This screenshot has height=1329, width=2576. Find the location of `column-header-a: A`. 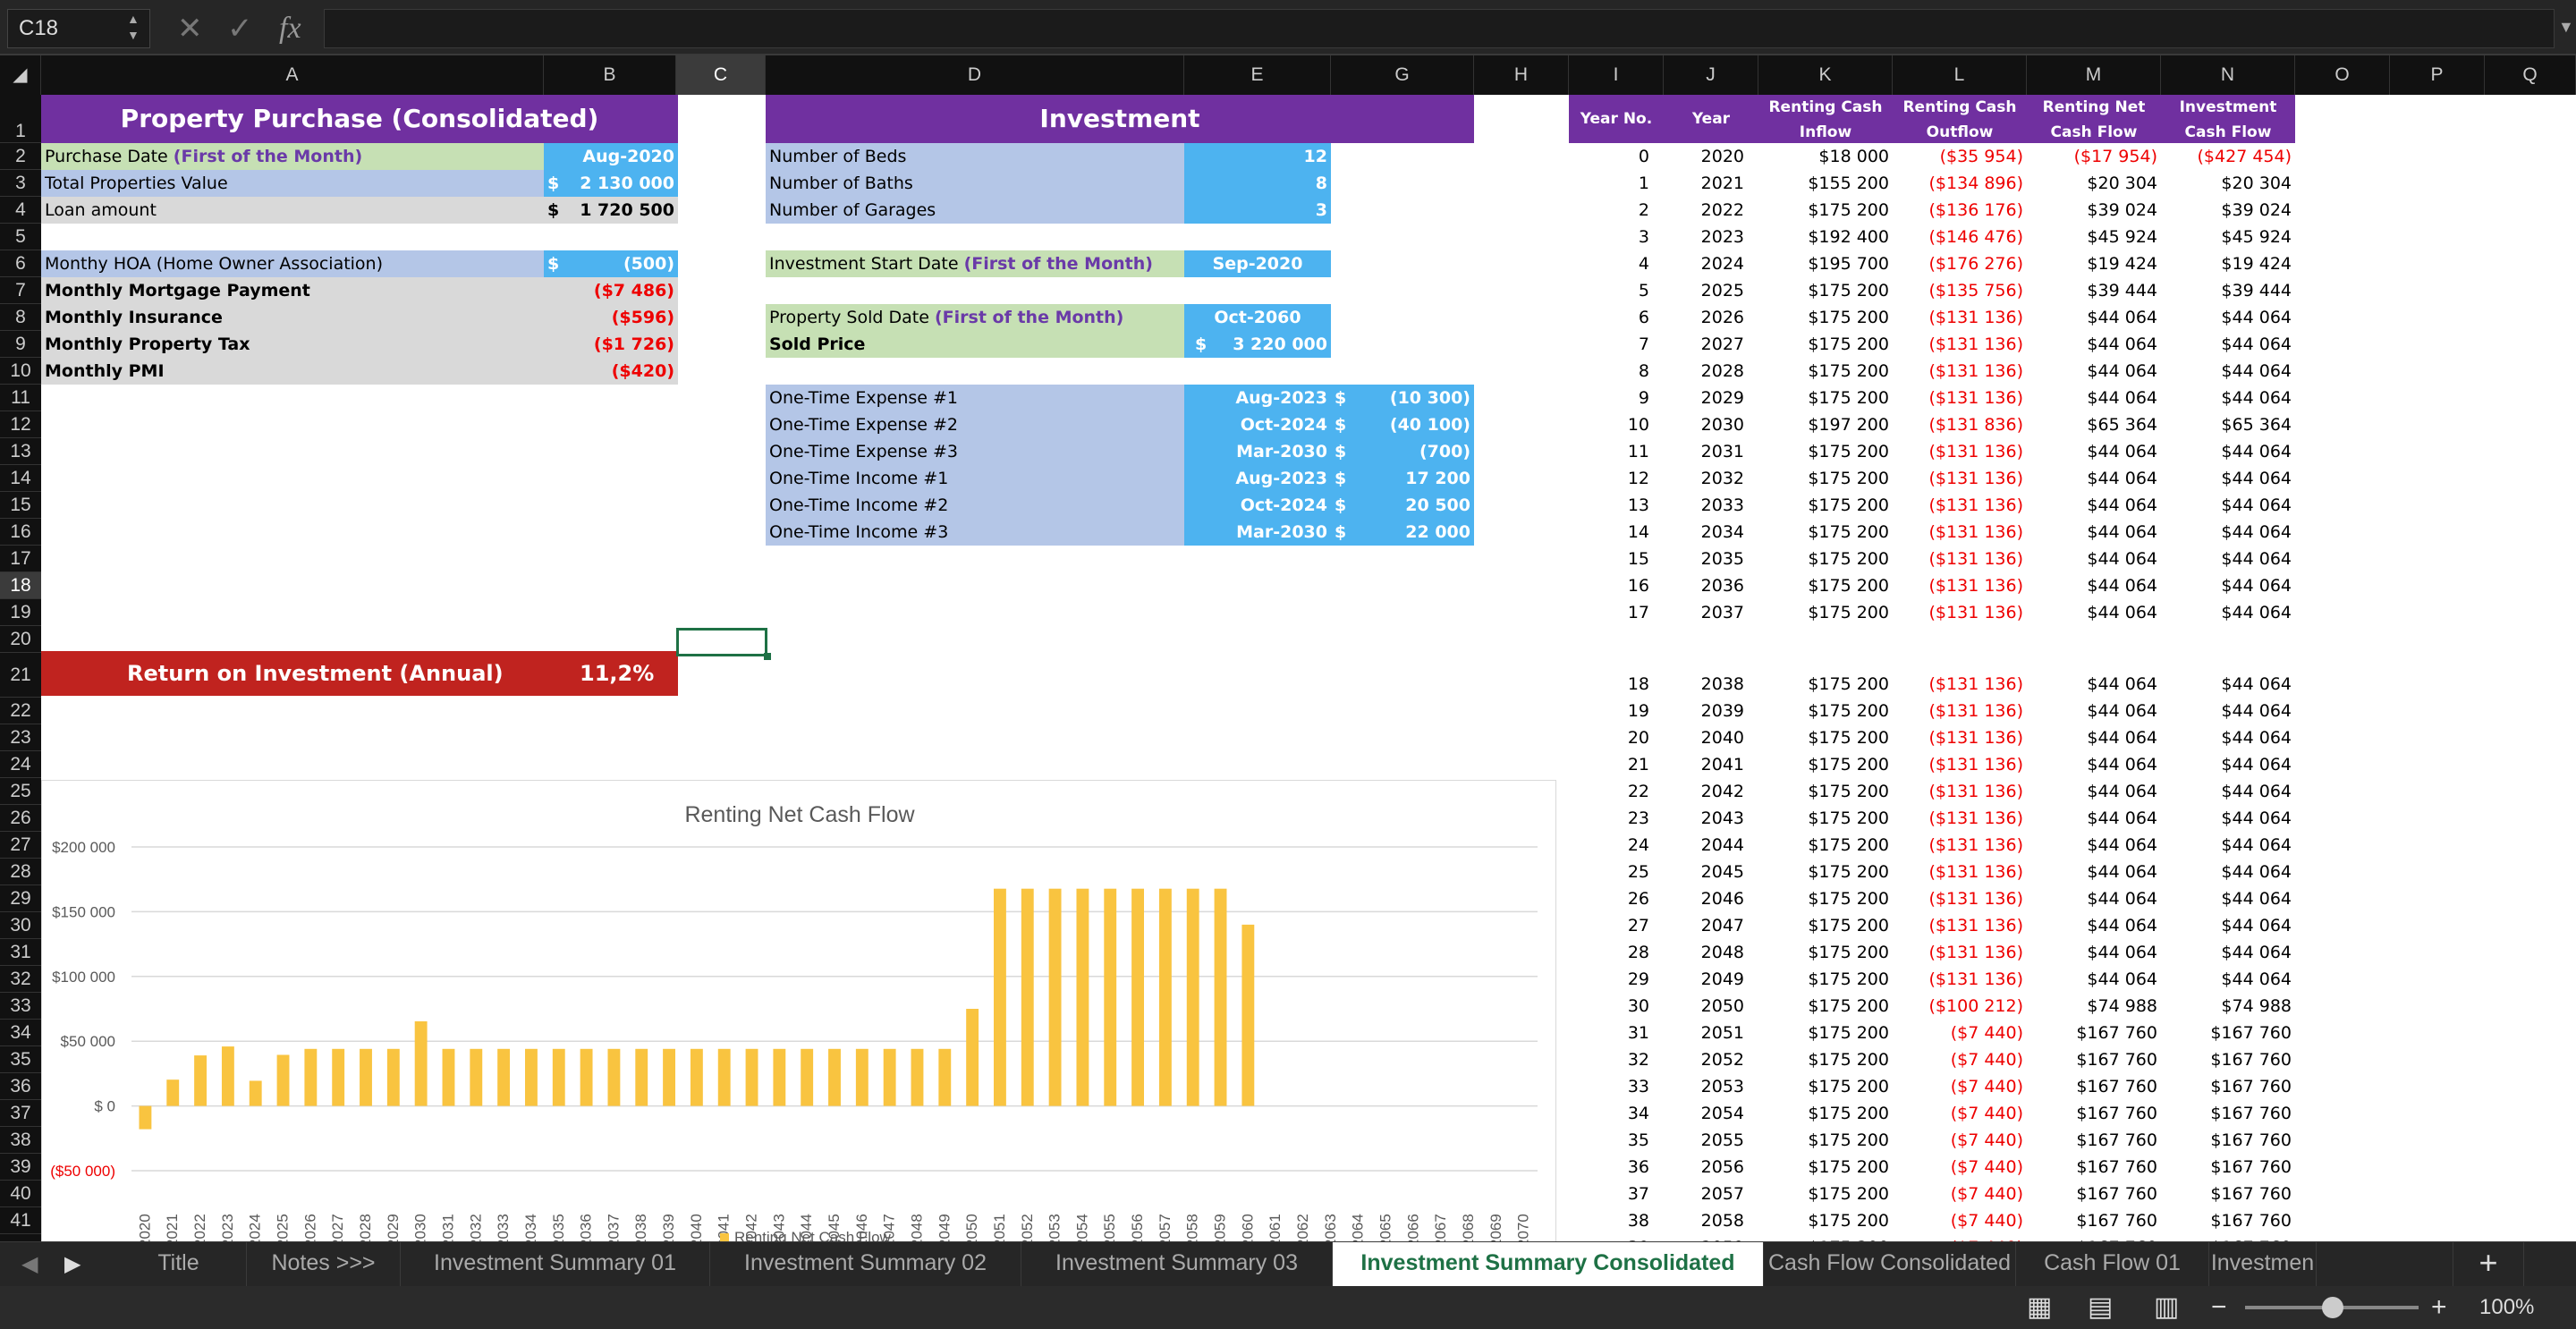

column-header-a: A is located at coordinates (292, 75).